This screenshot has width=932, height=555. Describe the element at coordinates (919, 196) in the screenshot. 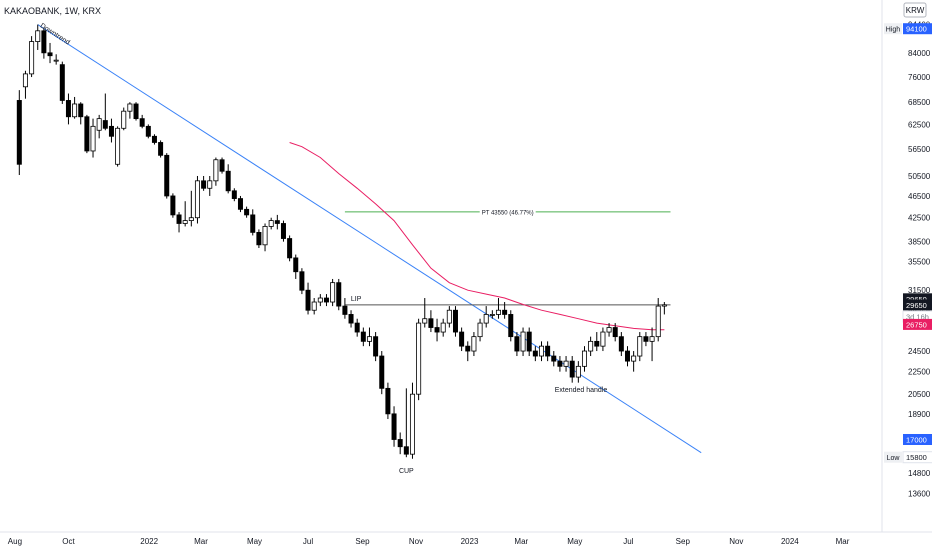

I see `y-tick-label: 46500` at that location.